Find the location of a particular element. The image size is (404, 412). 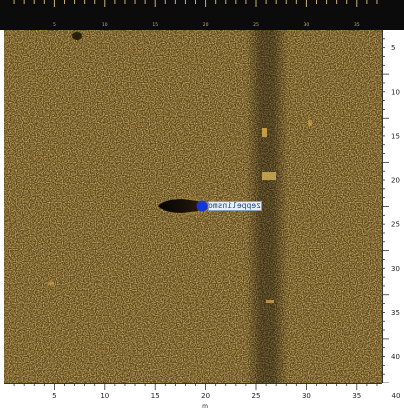

bottom-ruler-label: 40 is located at coordinates (396, 396).